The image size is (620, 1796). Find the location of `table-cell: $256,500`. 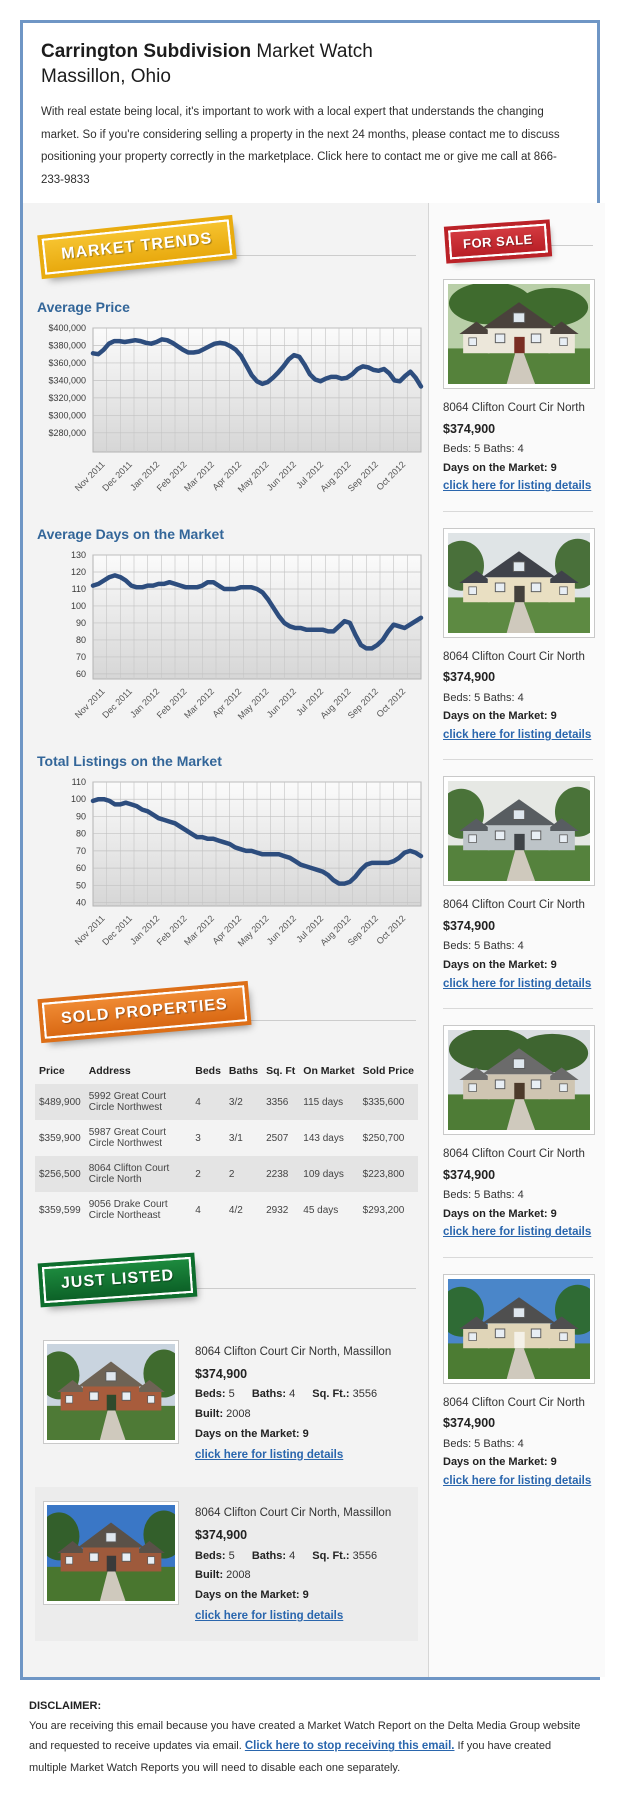

table-cell: $256,500 is located at coordinates (60, 1174).